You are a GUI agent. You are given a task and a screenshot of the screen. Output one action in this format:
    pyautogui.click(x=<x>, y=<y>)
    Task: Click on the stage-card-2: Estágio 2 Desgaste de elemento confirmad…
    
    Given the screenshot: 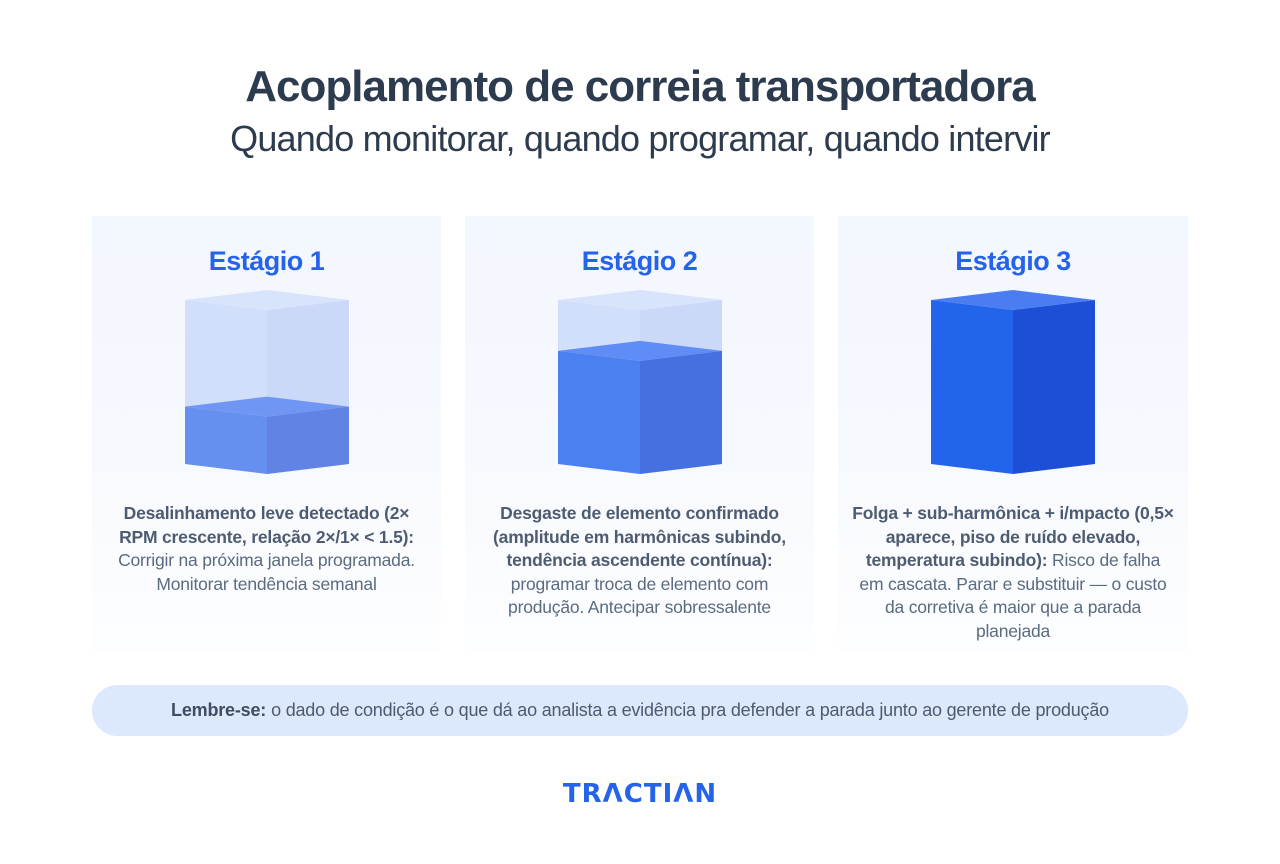 What is the action you would take?
    pyautogui.click(x=639, y=434)
    